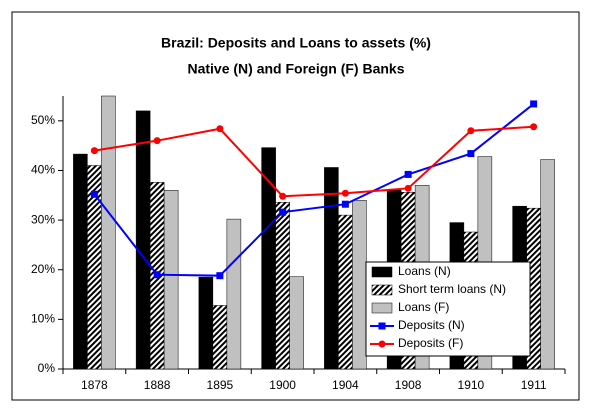  I want to click on legend-box, so click(448, 309).